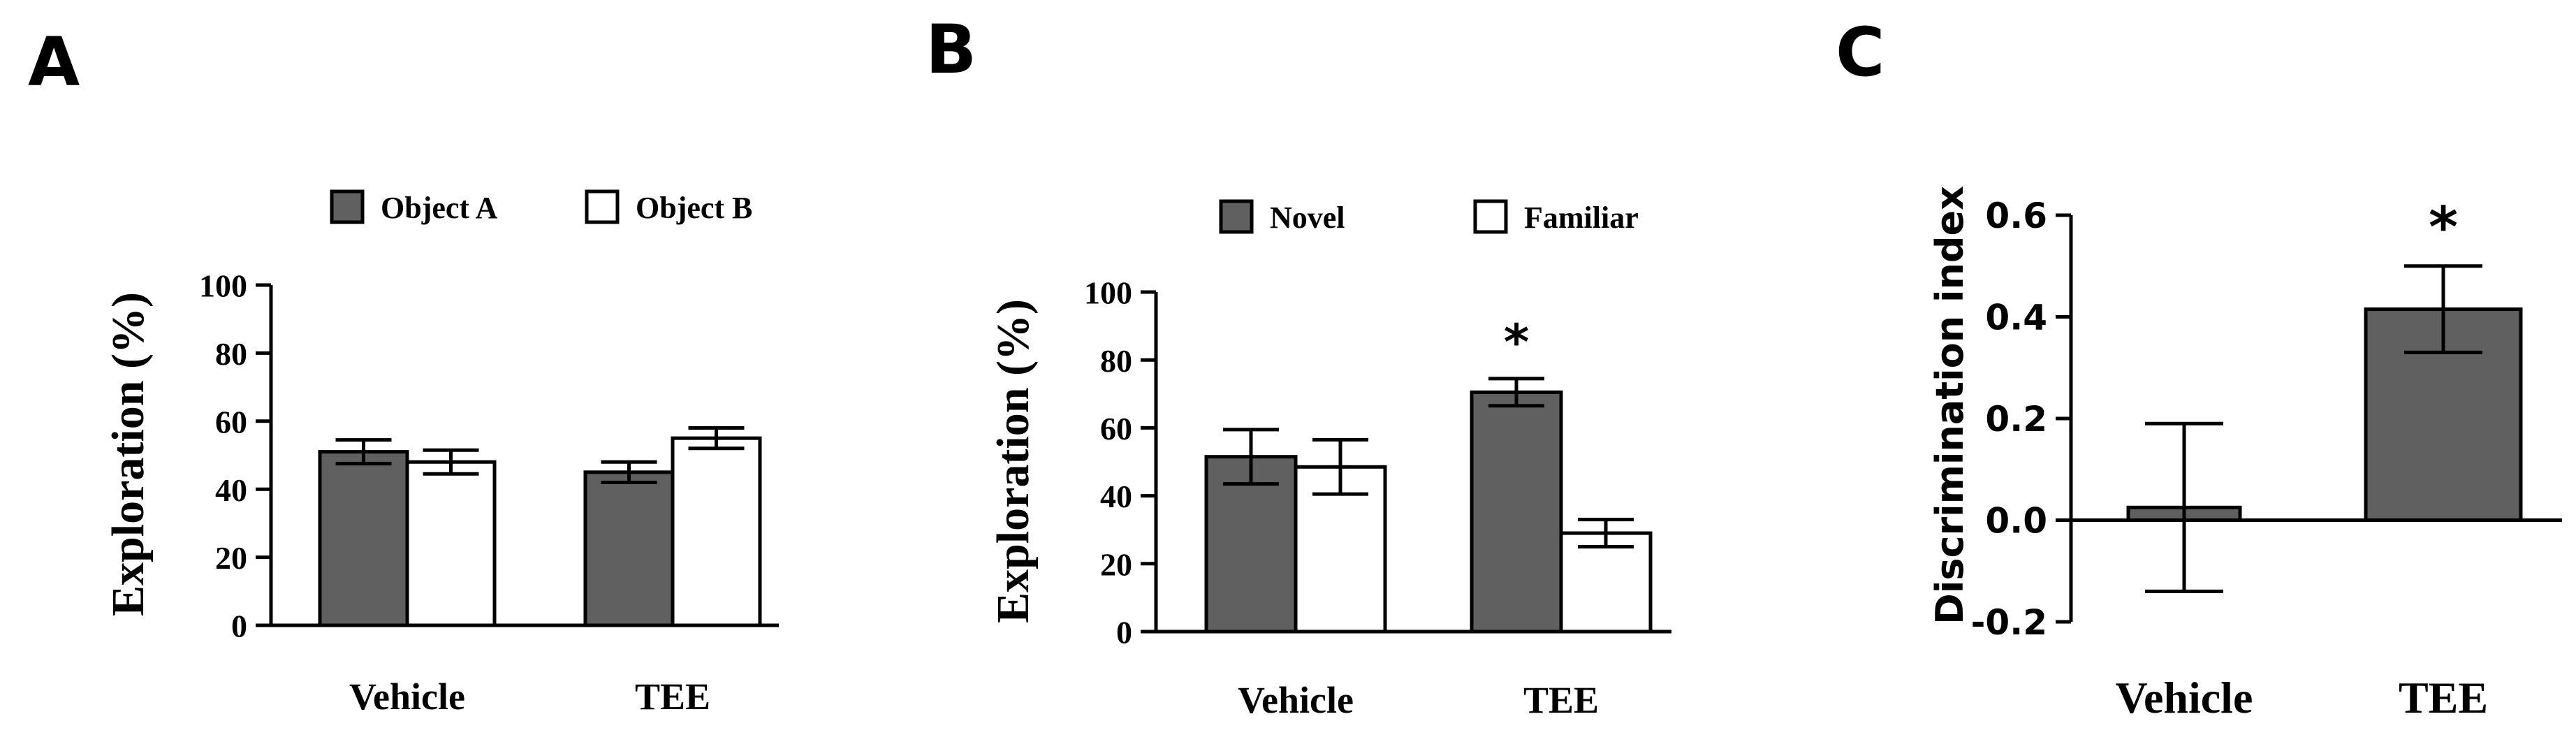 This screenshot has height=742, width=2576. Describe the element at coordinates (2016, 318) in the screenshot. I see `y-tick-label: 0.4` at that location.